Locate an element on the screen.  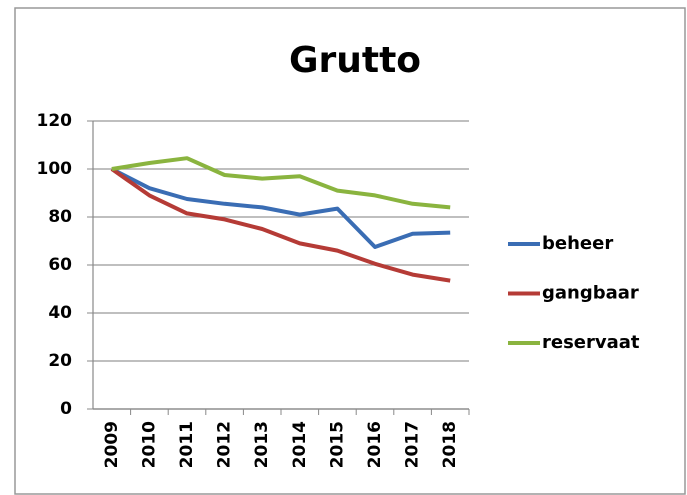
y-tick-label: 40 is located at coordinates (60, 313).